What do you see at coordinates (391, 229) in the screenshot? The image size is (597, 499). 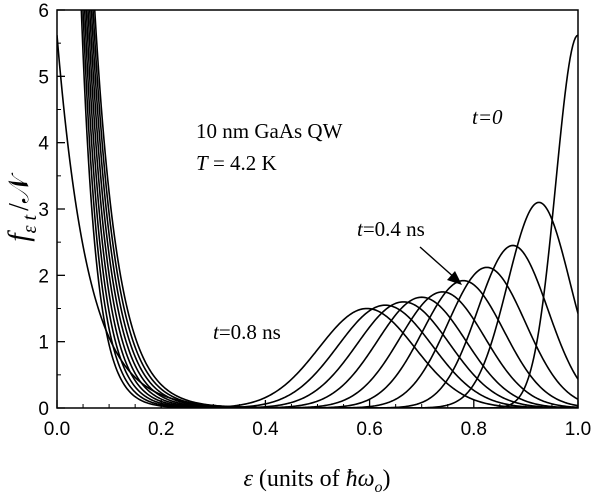 I see `annotation-t04: t=0.4 ns` at bounding box center [391, 229].